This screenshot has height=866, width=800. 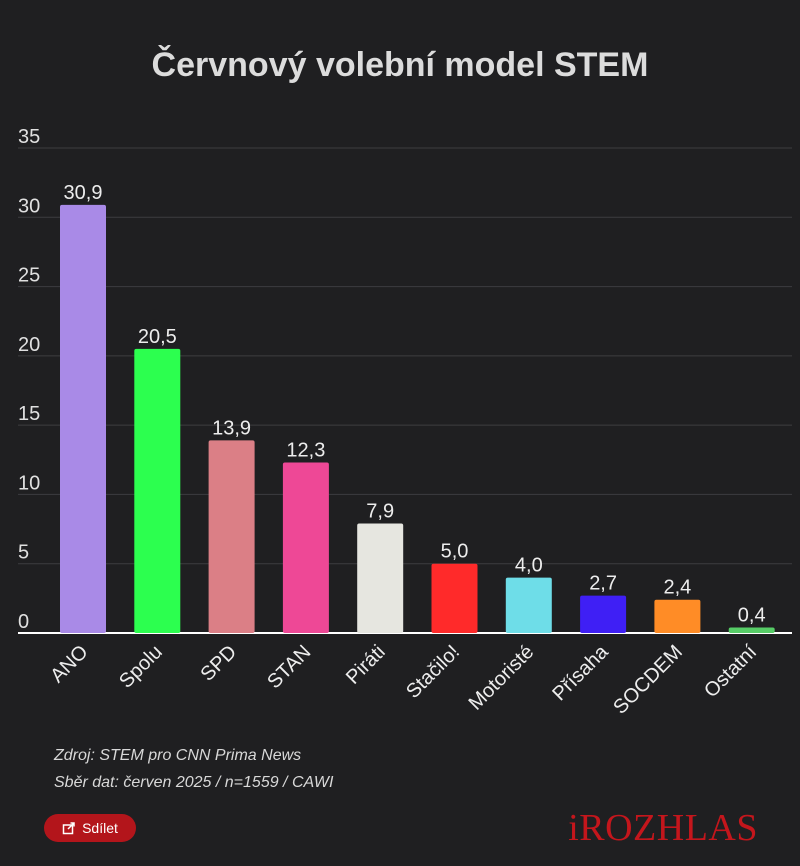 What do you see at coordinates (69, 828) in the screenshot?
I see `share-icon` at bounding box center [69, 828].